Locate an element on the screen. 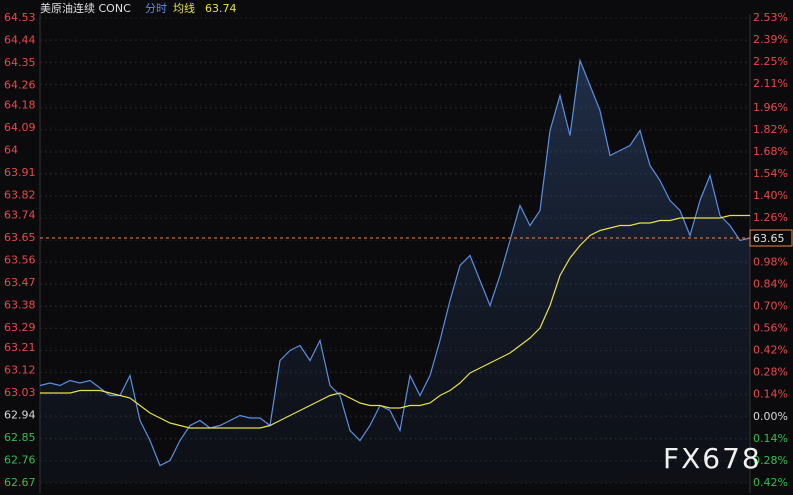  y2-tick-label: 2.39% is located at coordinates (770, 39).